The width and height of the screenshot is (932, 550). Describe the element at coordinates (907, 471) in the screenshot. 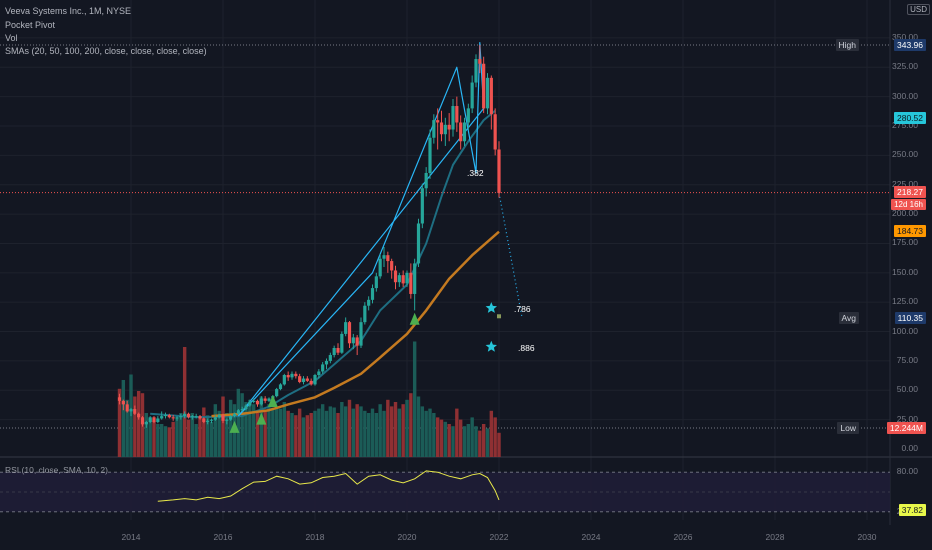

I see `rsi-tick-label: 80.00` at that location.